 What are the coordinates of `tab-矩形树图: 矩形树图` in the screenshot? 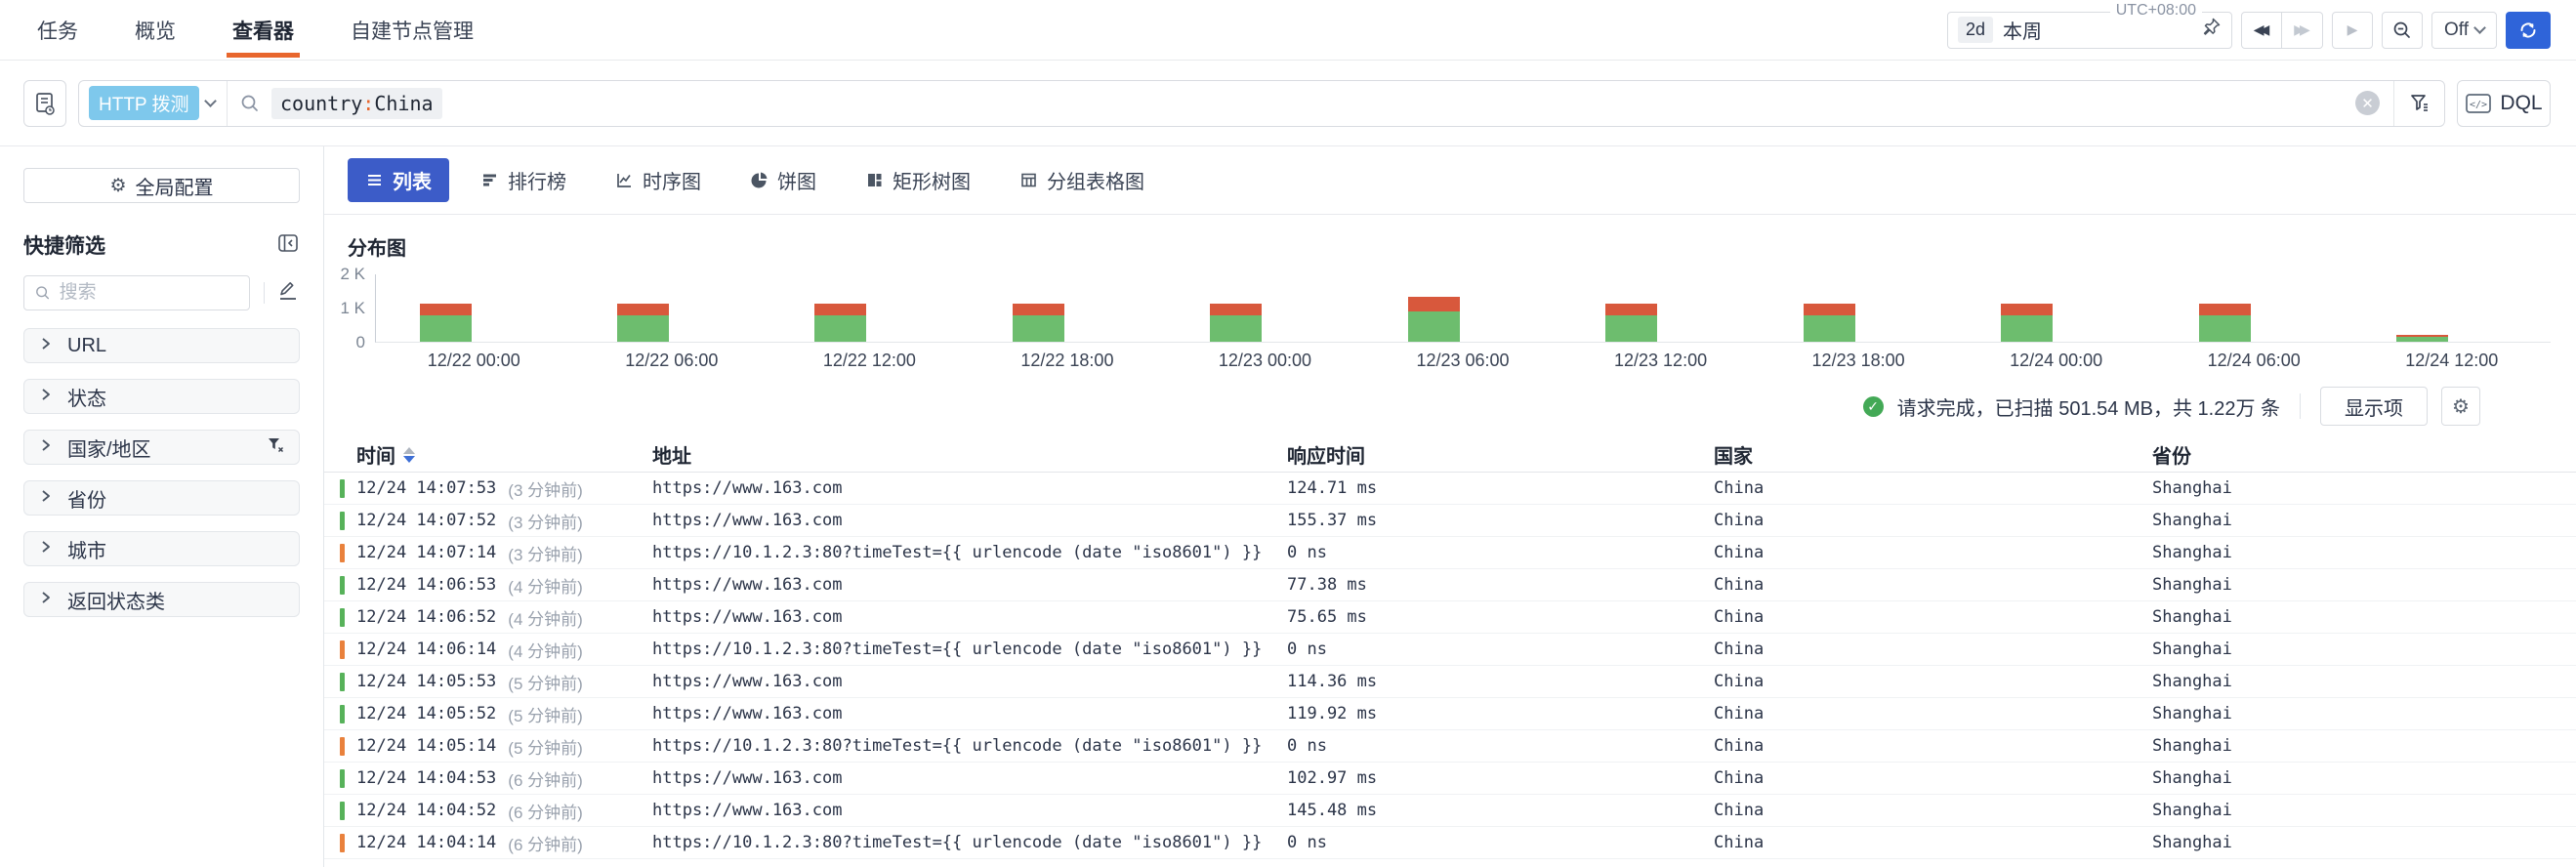 It's located at (918, 180).